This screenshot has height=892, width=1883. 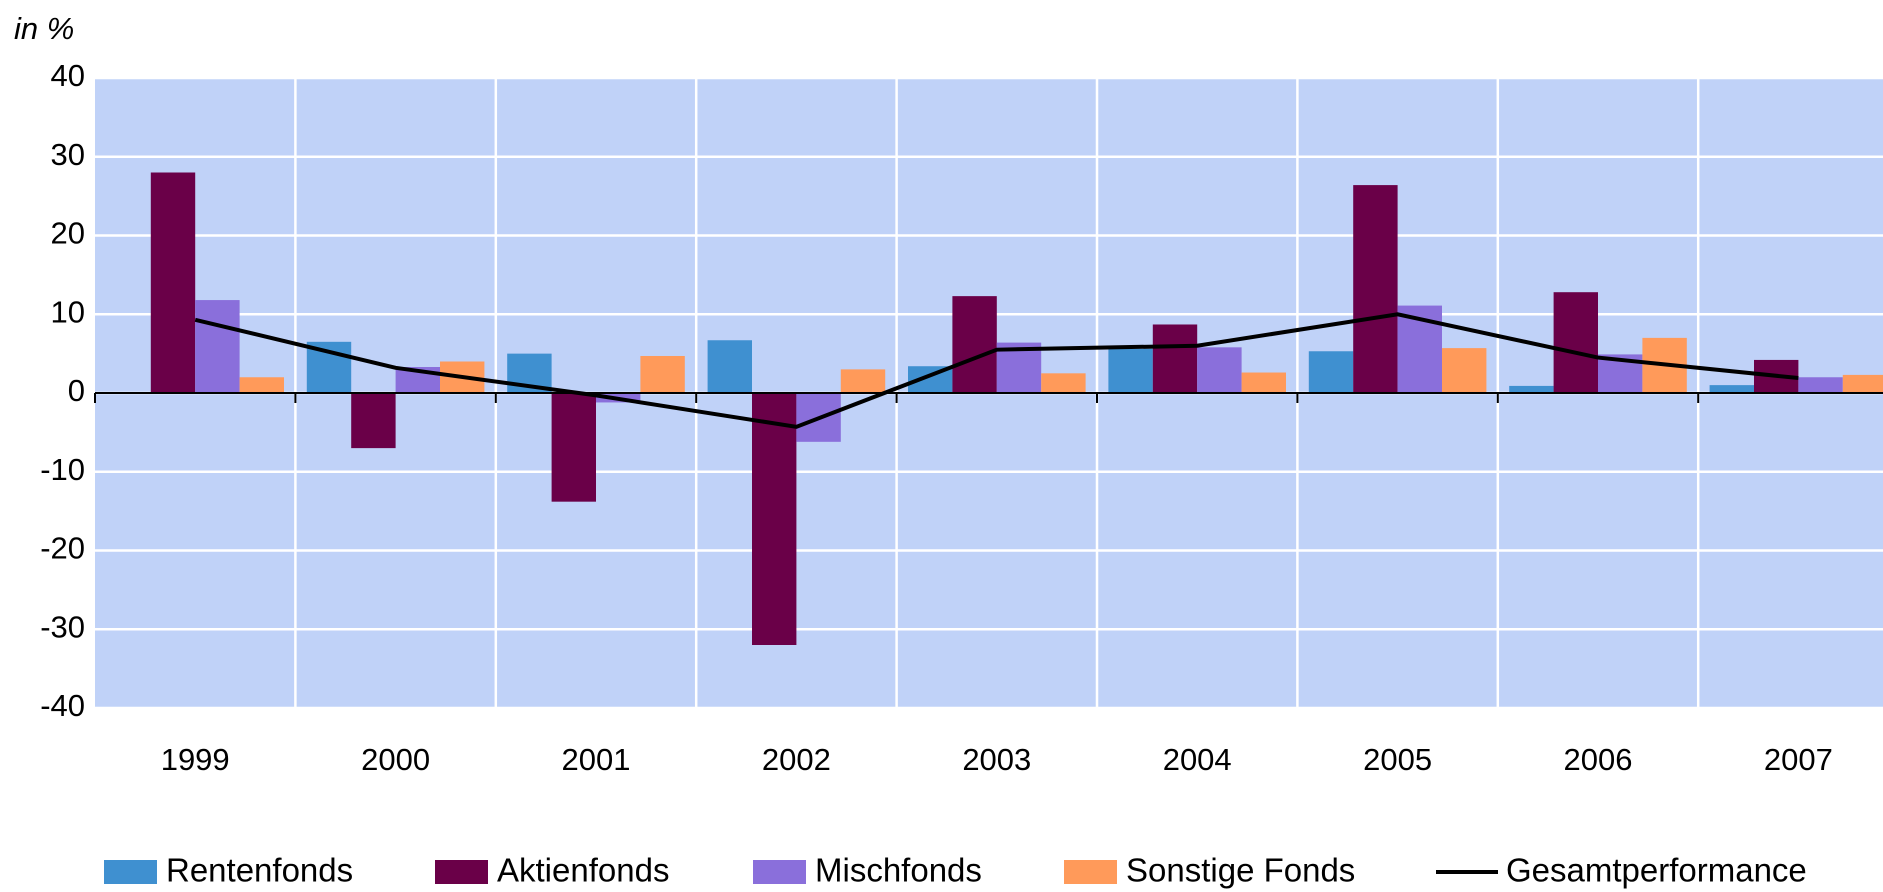 What do you see at coordinates (1598, 759) in the screenshot?
I see `x-tick-label: 2006` at bounding box center [1598, 759].